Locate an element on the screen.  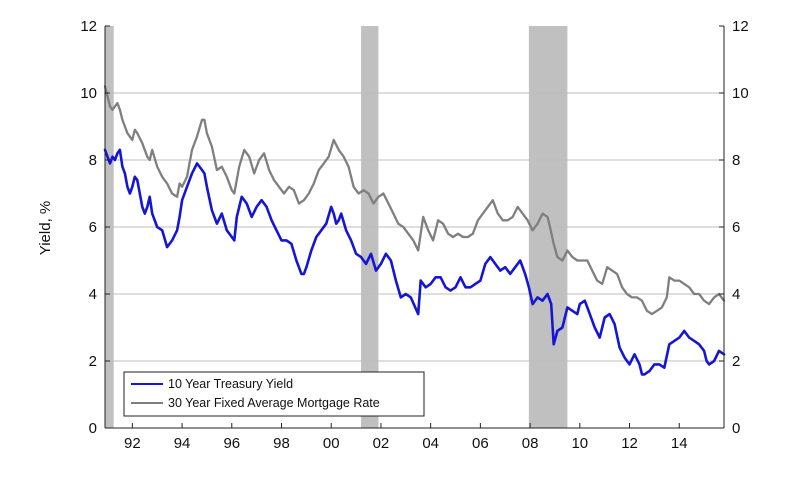
y-tick-label-right: 6 is located at coordinates (736, 227).